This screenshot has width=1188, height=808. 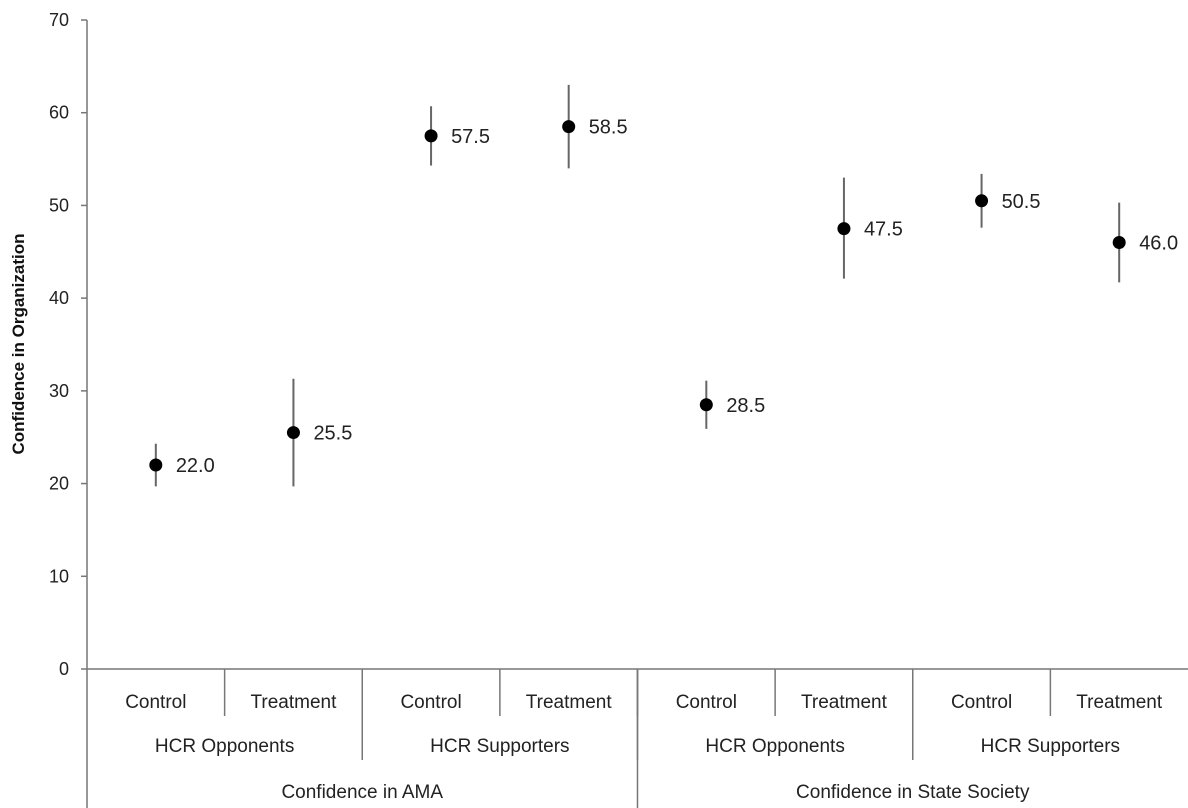 I want to click on x-category-outer-label: Confidence in AMA, so click(x=362, y=792).